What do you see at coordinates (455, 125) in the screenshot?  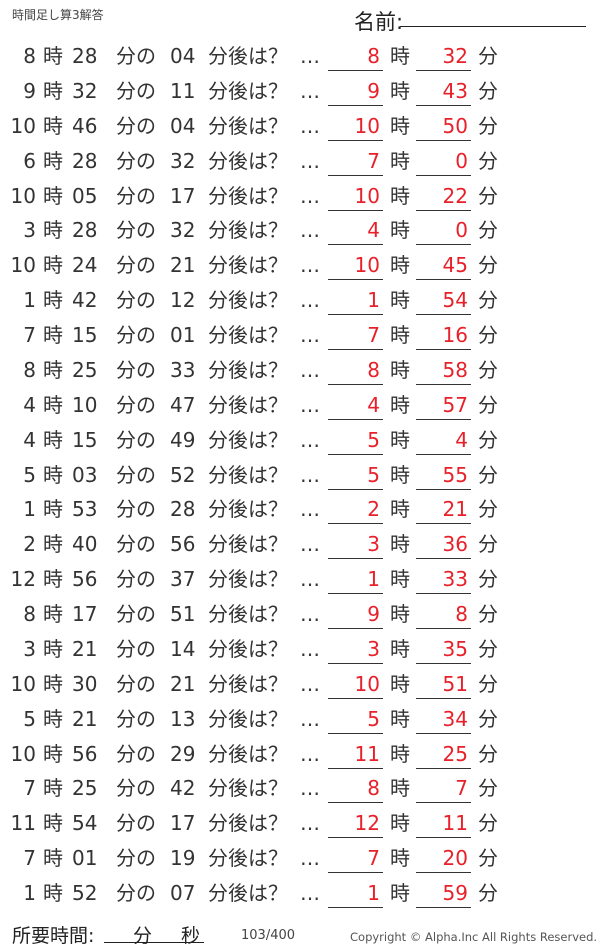 I see `answer-minute: 50` at bounding box center [455, 125].